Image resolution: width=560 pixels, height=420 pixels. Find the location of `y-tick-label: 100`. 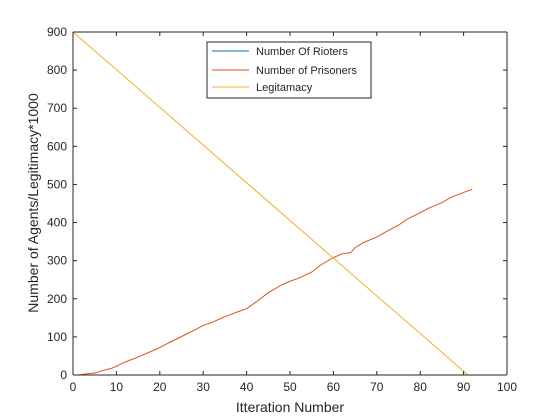

y-tick-label: 100 is located at coordinates (57, 337).